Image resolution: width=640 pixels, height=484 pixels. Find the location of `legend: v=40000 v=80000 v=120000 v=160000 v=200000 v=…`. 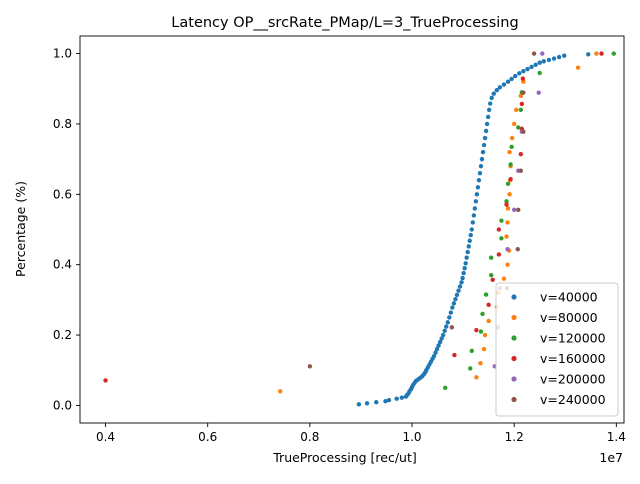

legend: v=40000 v=80000 v=120000 v=160000 v=200000 v=… is located at coordinates (557, 349).